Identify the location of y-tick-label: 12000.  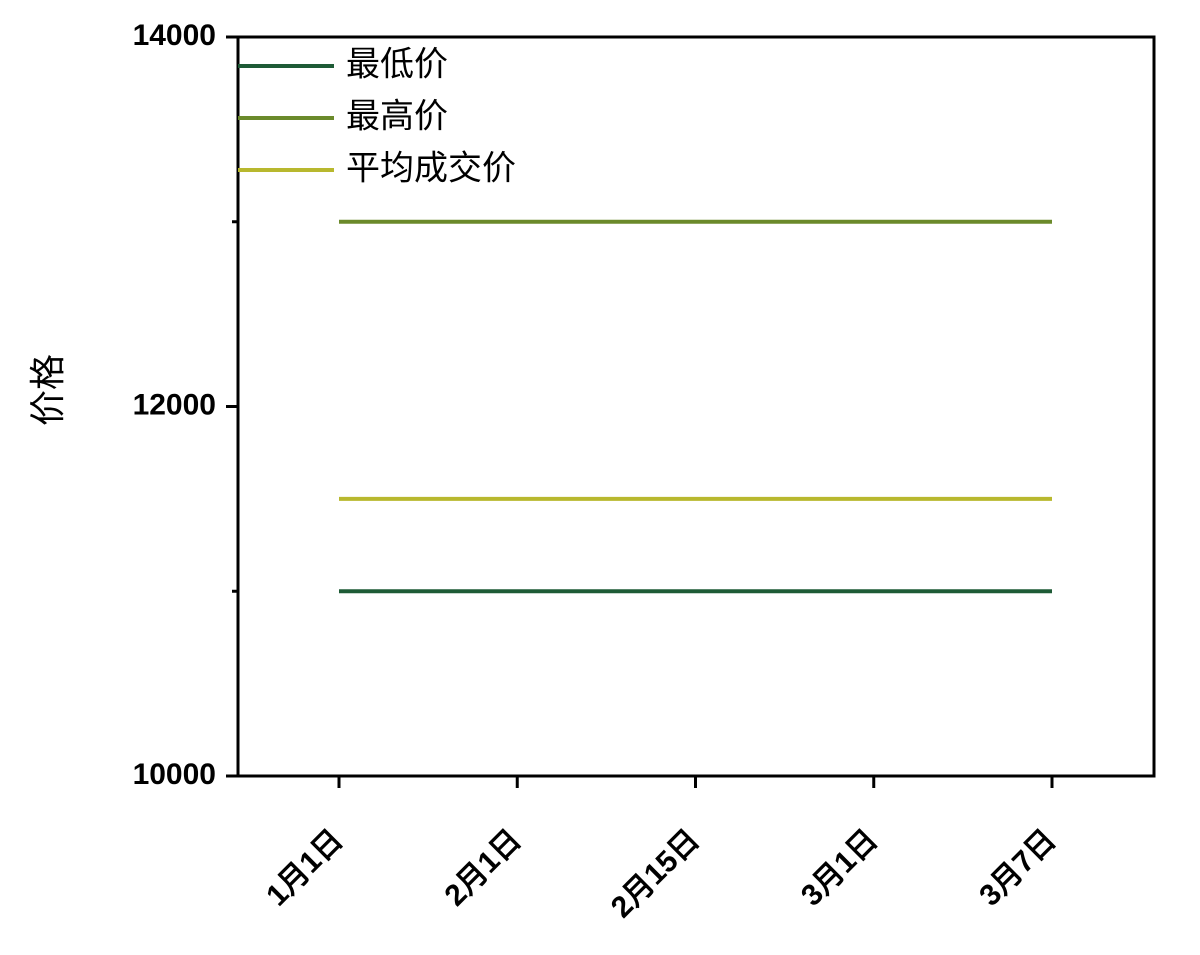
(174, 404).